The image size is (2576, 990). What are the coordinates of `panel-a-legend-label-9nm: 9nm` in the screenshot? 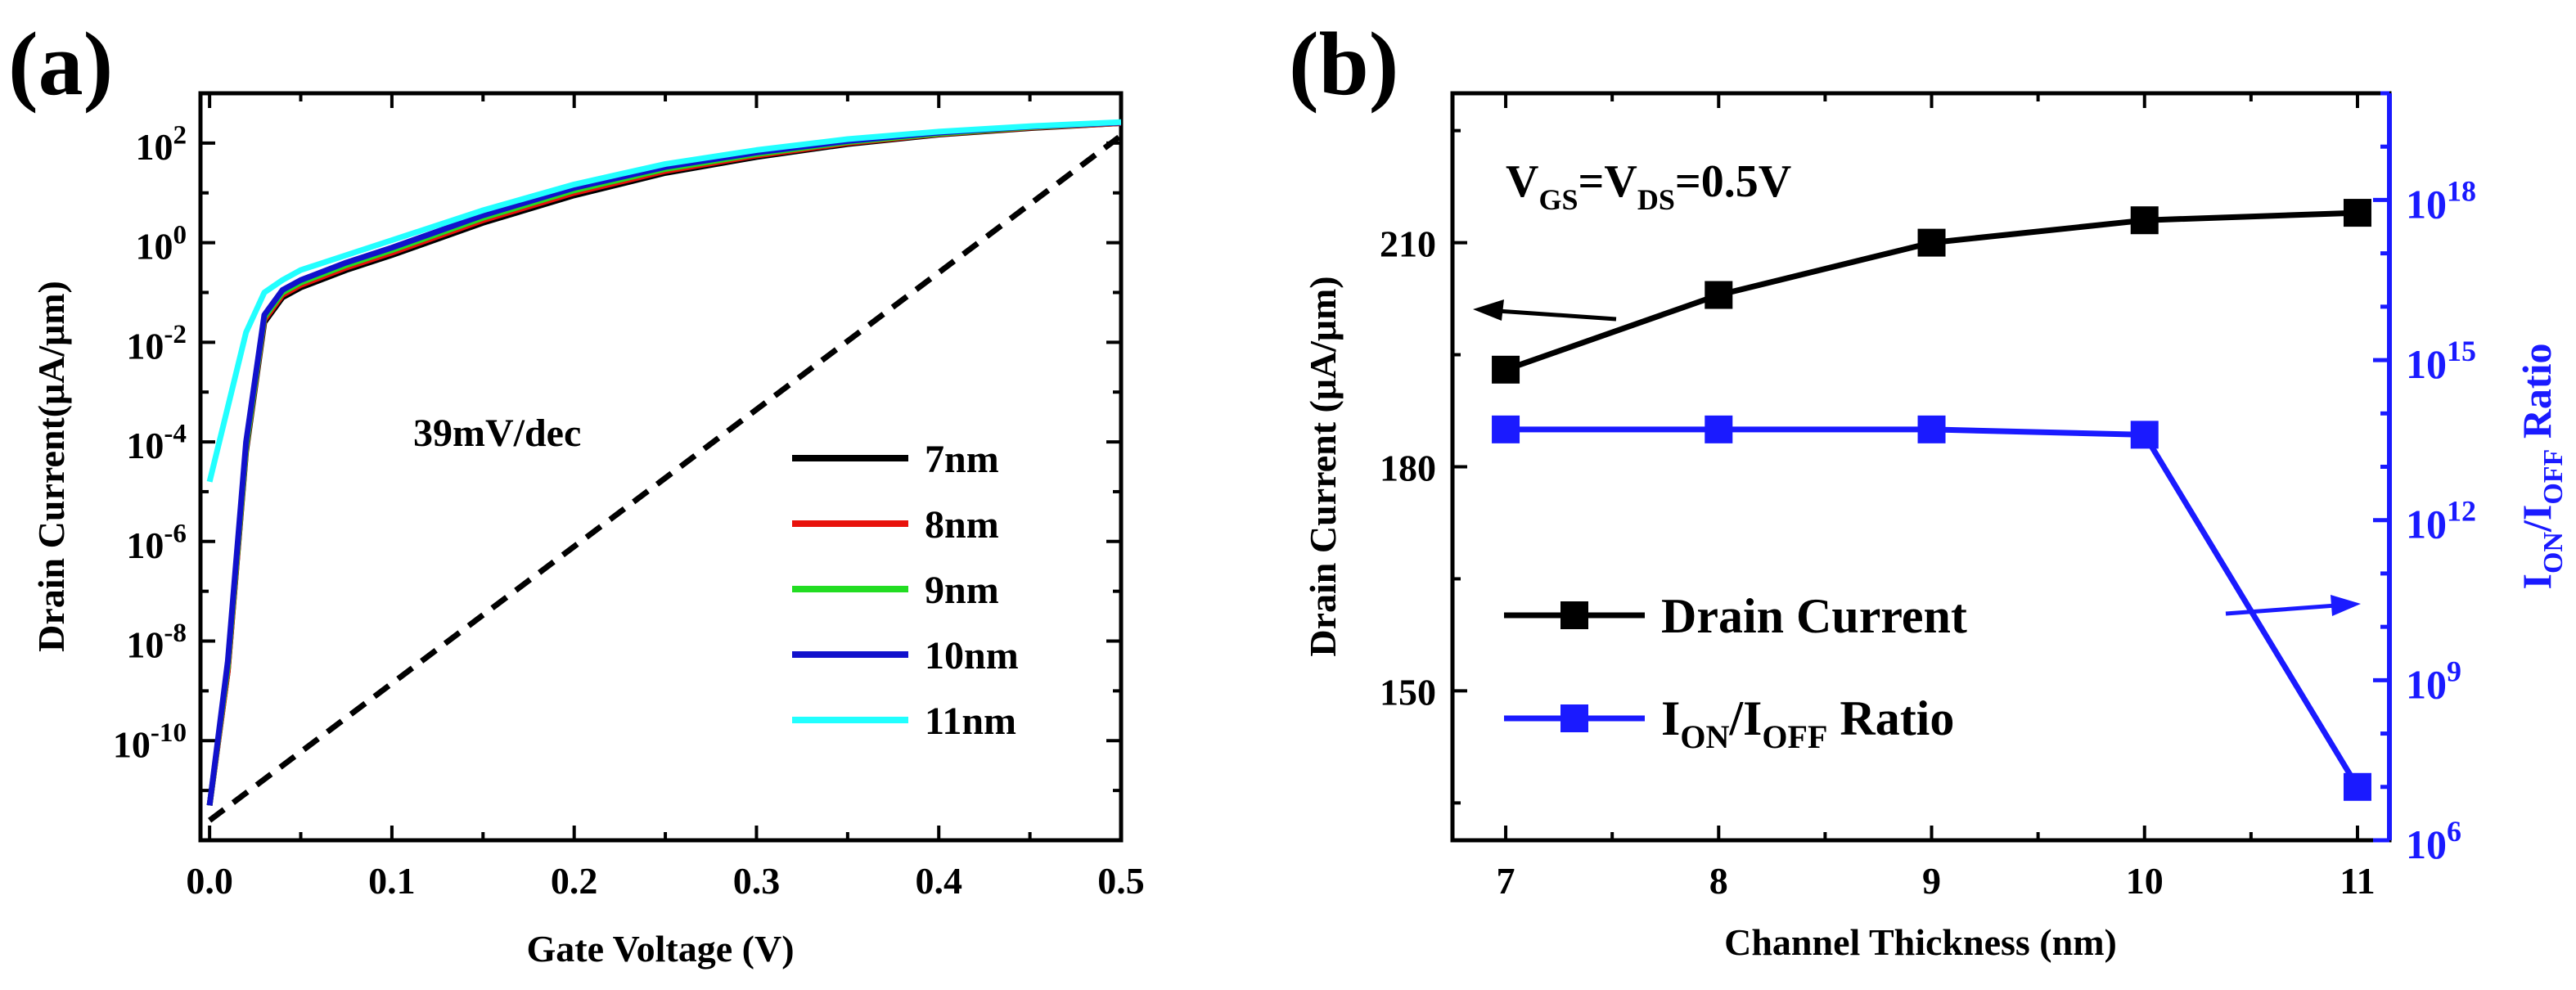 It's located at (962, 591).